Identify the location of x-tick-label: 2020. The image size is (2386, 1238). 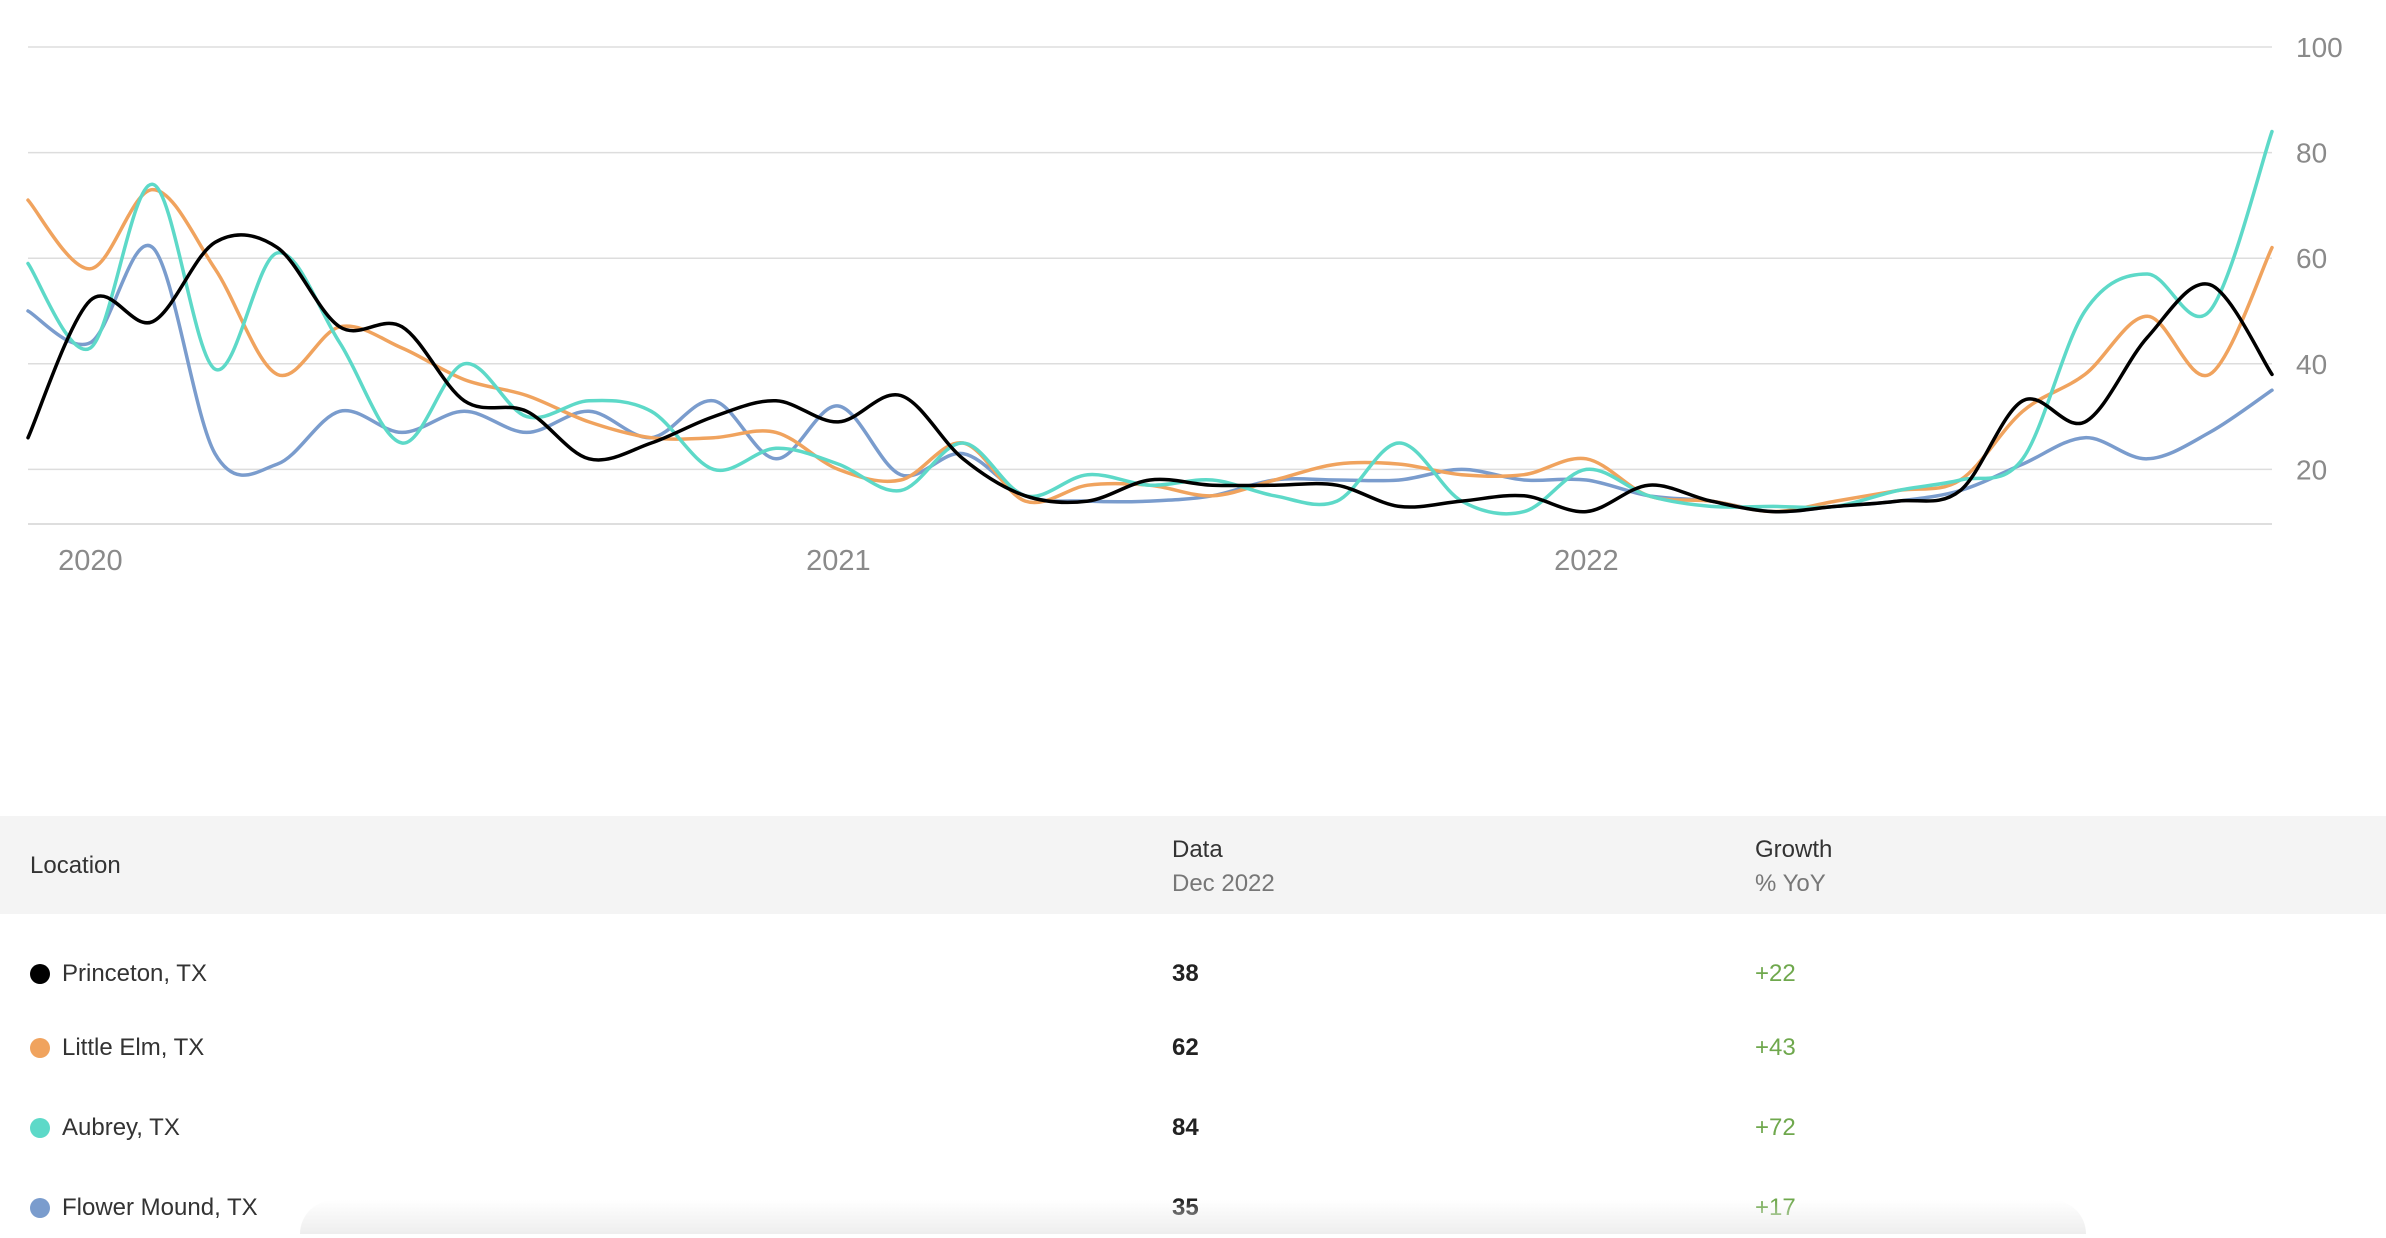
(90, 561).